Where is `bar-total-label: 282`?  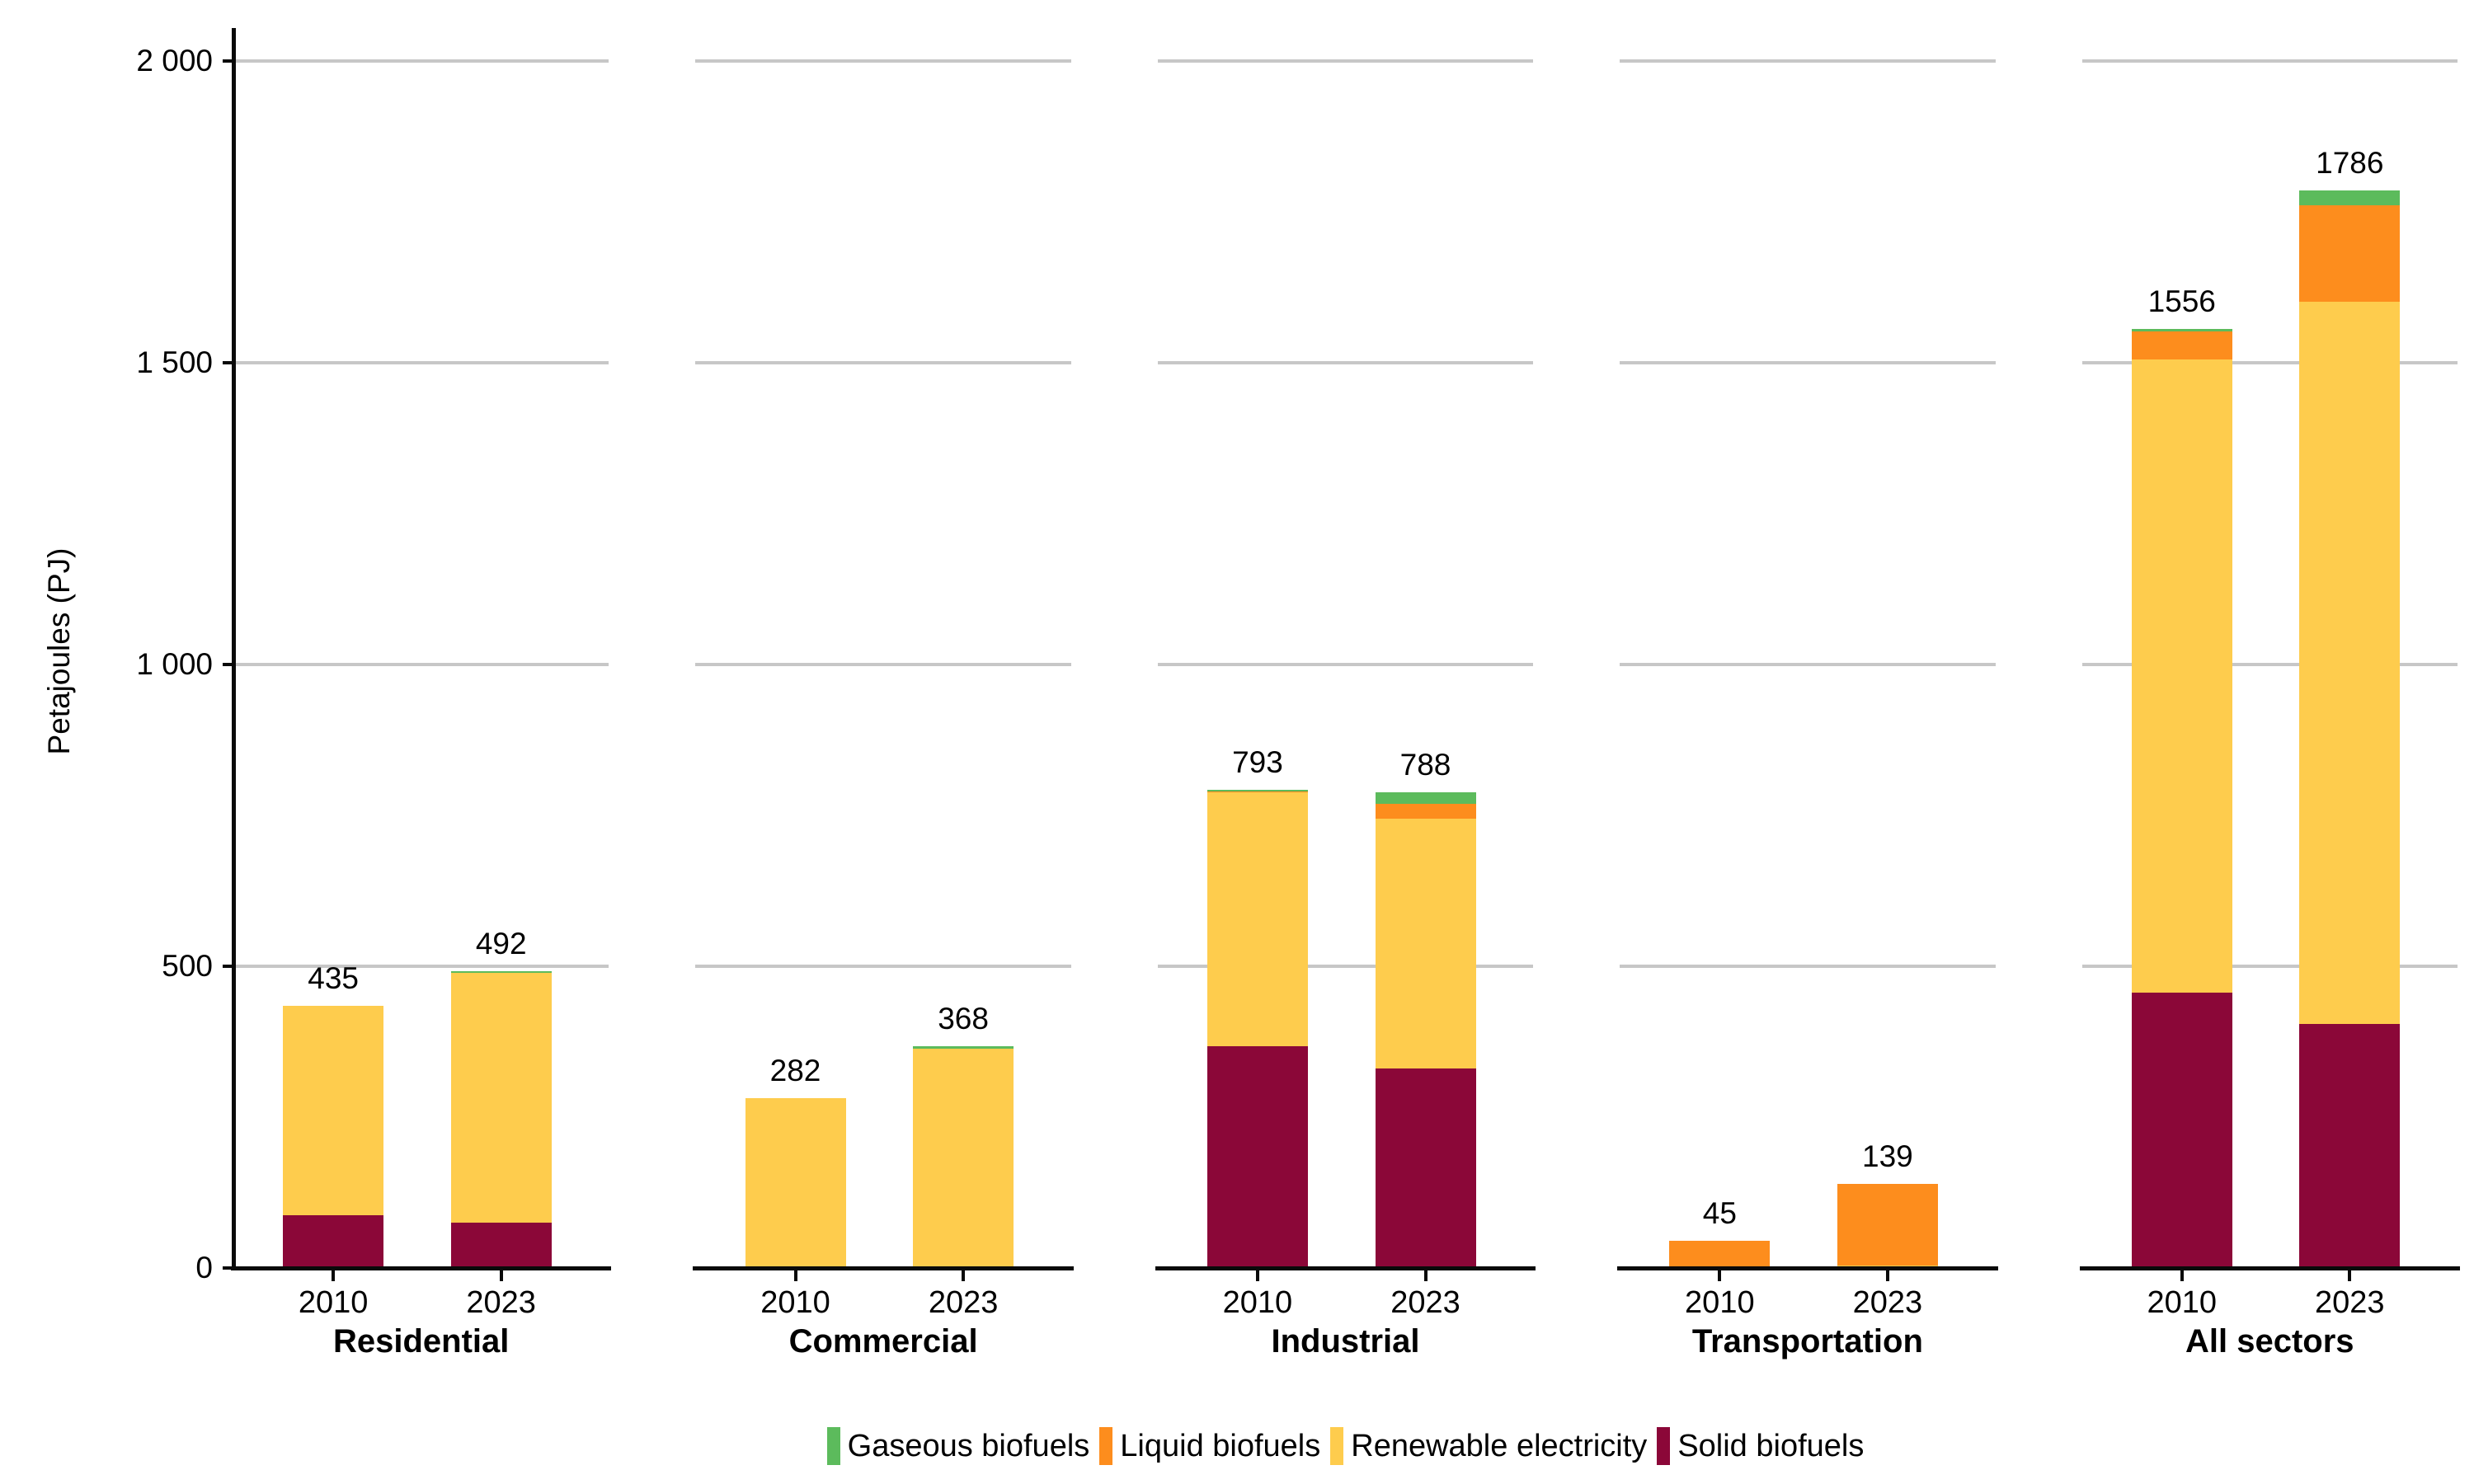 bar-total-label: 282 is located at coordinates (795, 1070).